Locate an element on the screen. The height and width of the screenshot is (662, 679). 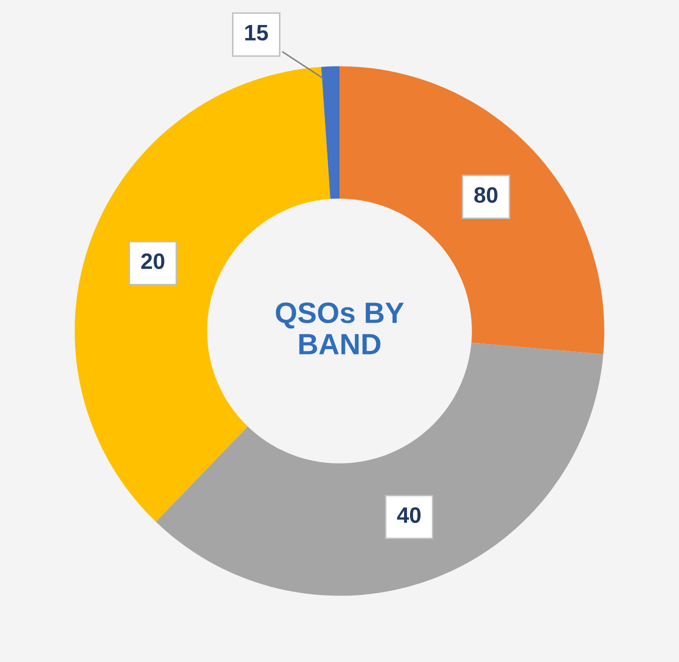
slice-label: 15 is located at coordinates (256, 33).